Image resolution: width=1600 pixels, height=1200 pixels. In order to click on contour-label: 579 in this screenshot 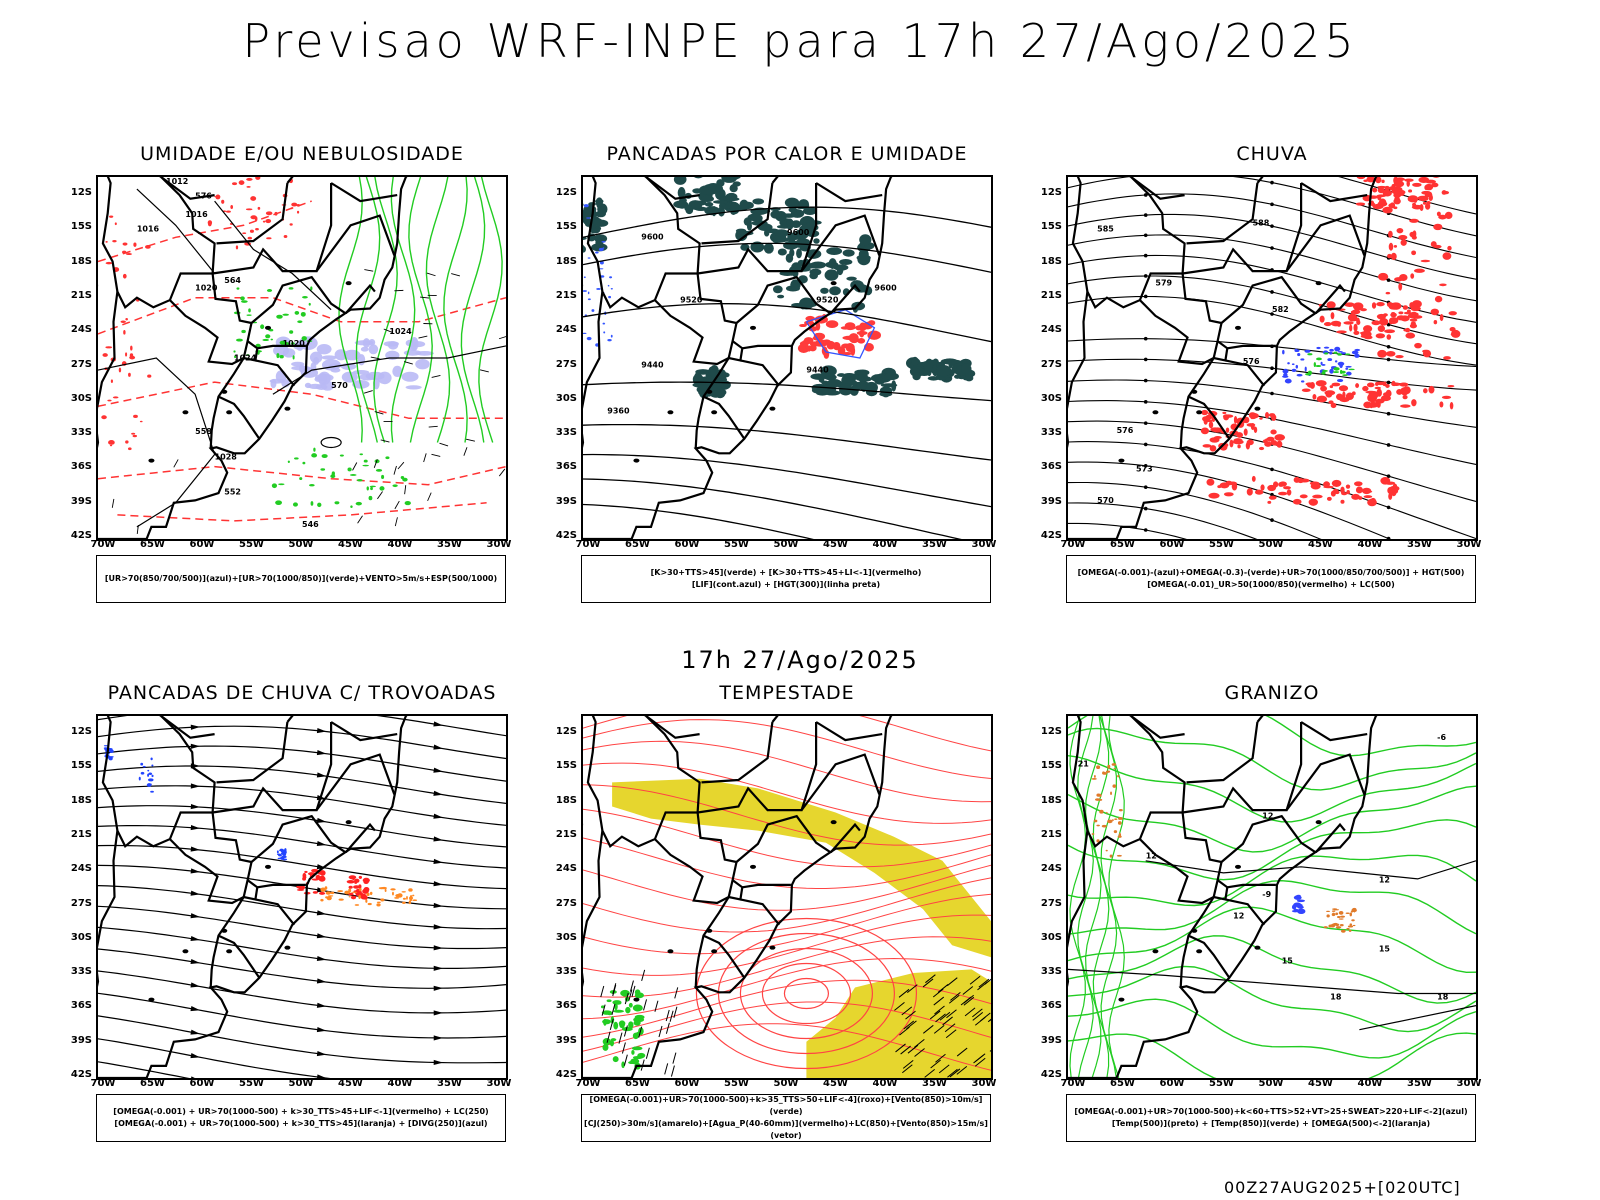, I will do `click(1163, 283)`.